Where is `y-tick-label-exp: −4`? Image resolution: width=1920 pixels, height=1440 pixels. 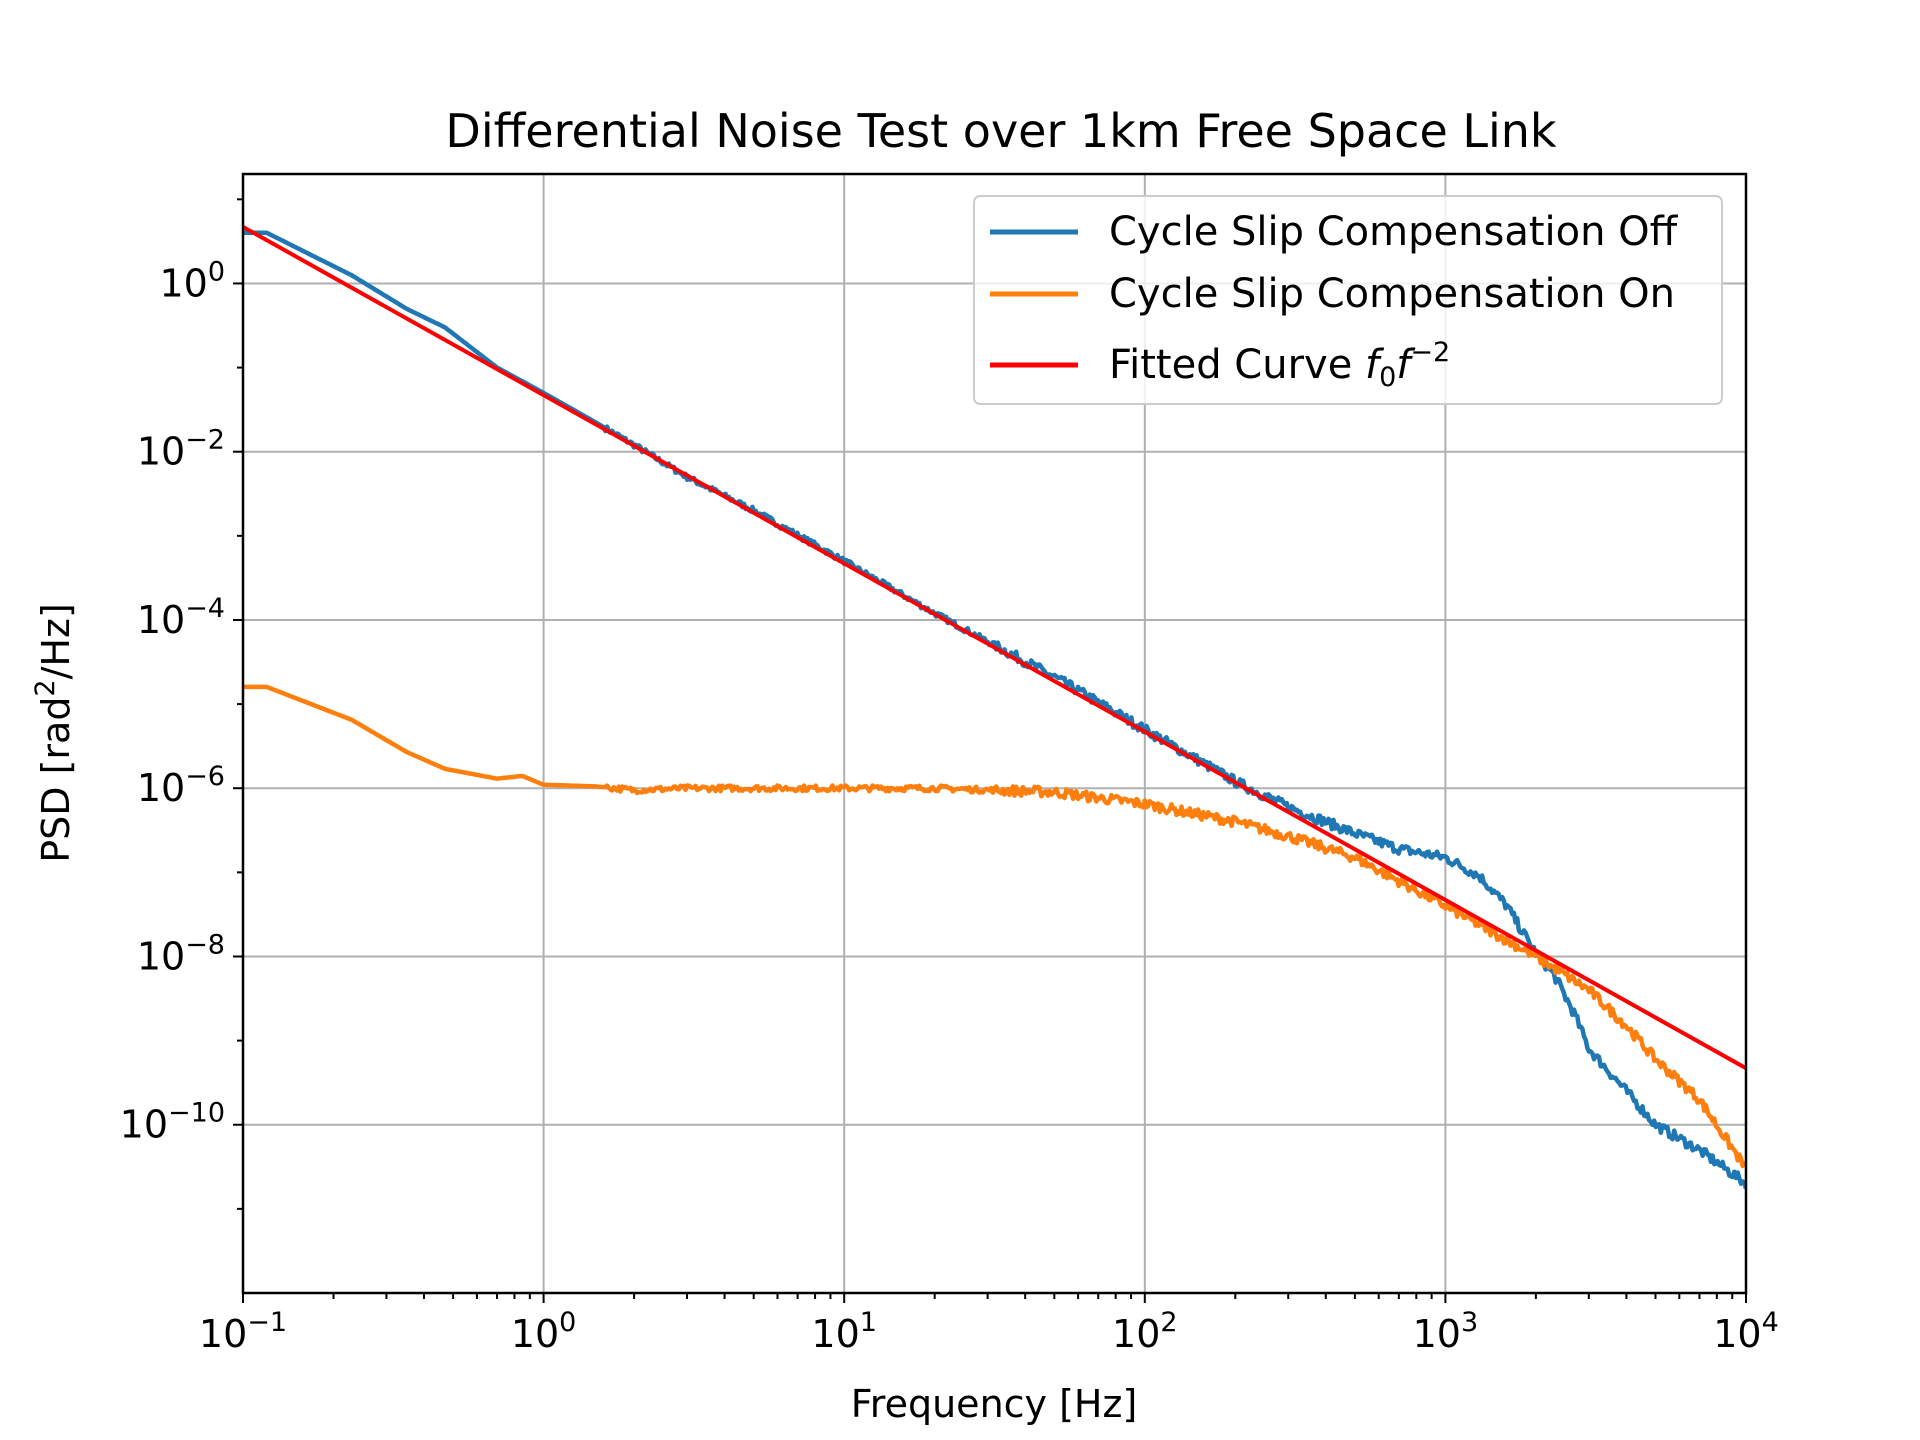
y-tick-label-exp: −4 is located at coordinates (205, 608).